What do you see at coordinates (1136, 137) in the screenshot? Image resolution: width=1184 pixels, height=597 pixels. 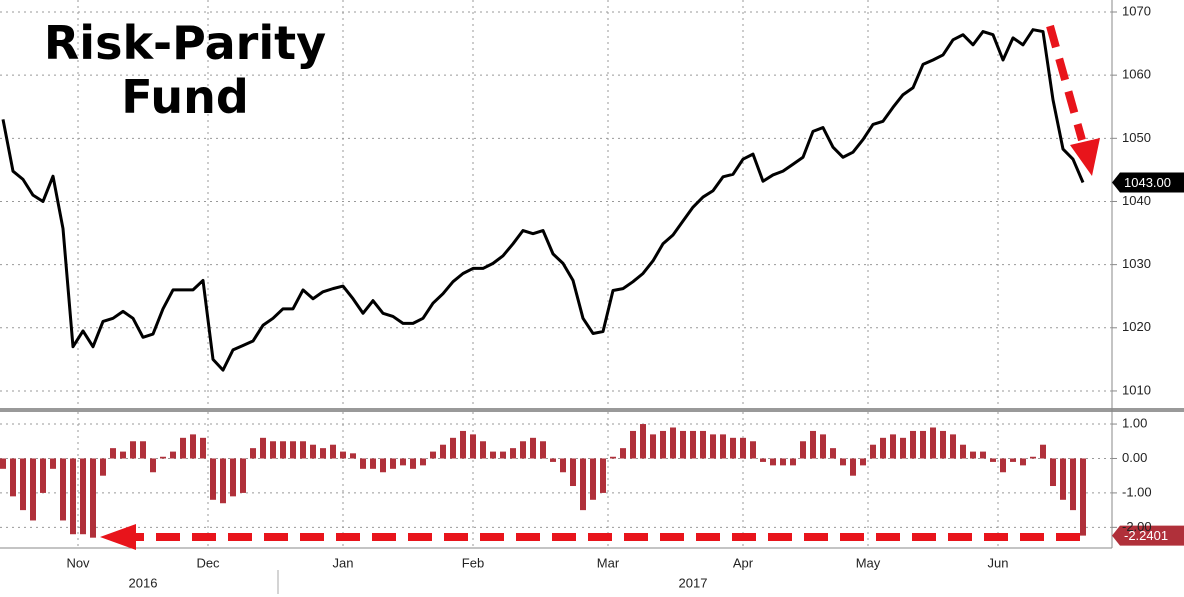 I see `y-tick-label: 1050` at bounding box center [1136, 137].